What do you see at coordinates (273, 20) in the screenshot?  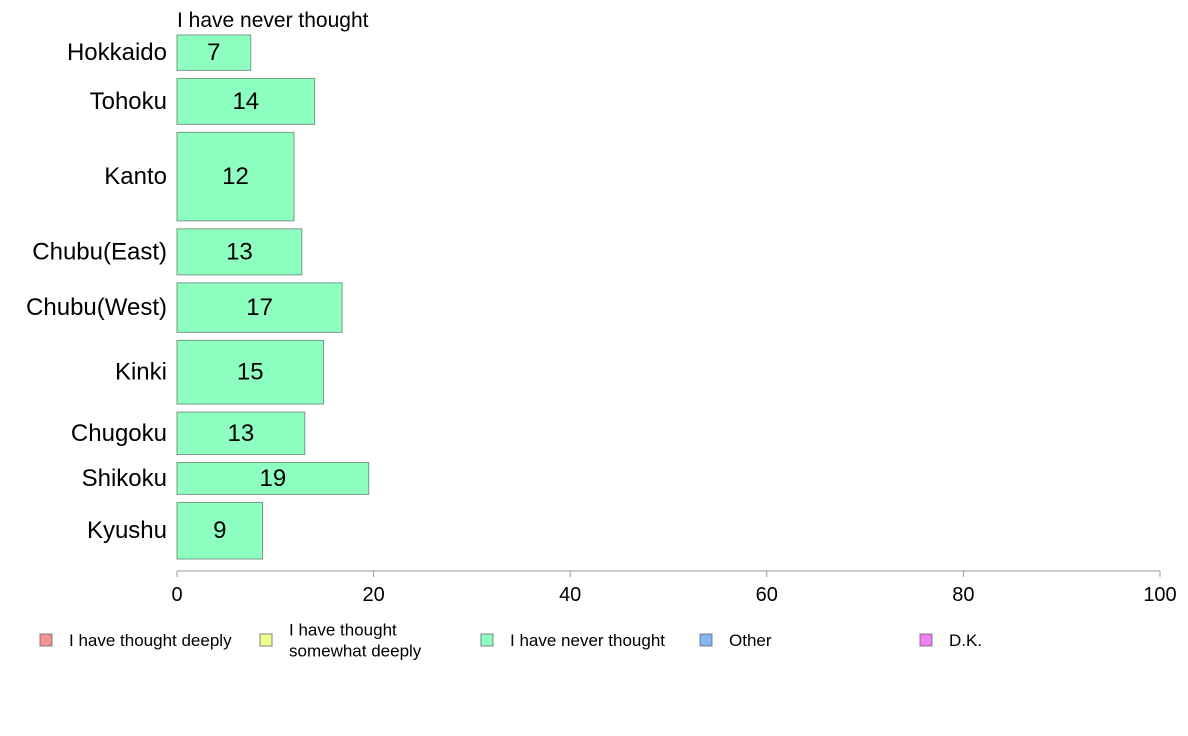 I see `panel-title: I have never thought` at bounding box center [273, 20].